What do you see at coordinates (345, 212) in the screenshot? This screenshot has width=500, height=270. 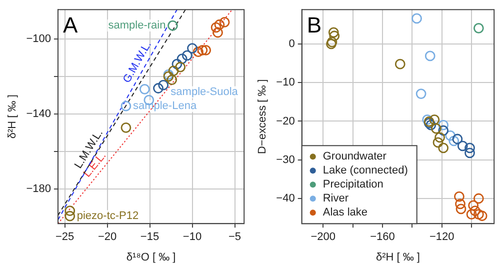 I see `legend-label: Alas lake` at bounding box center [345, 212].